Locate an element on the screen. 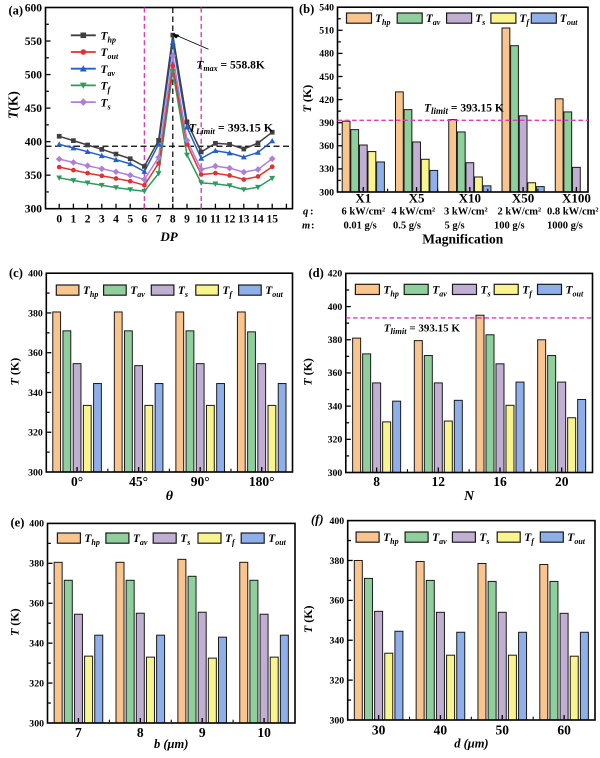  svg-text: 600 is located at coordinates (34, 9).